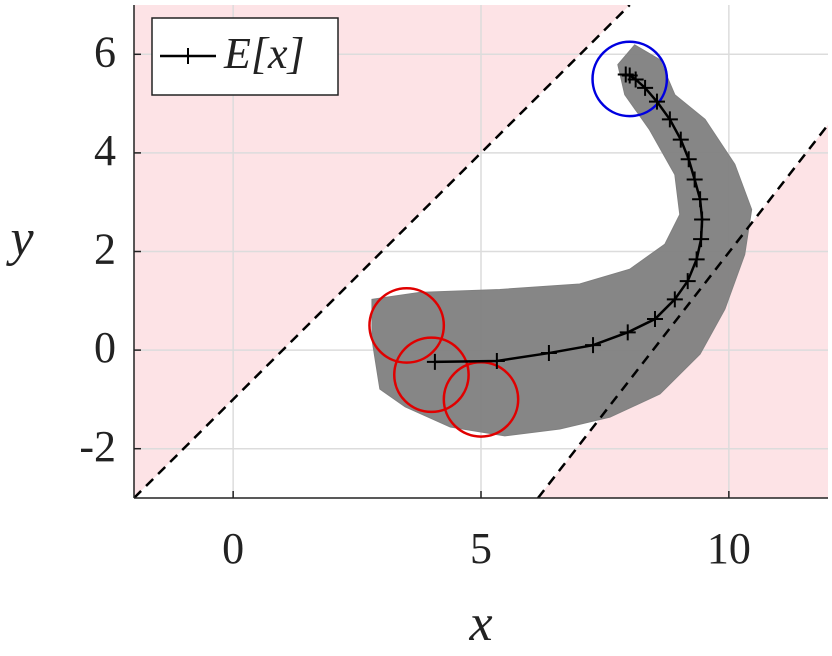 The image size is (832, 656). I want to click on y-tick-label: 4, so click(105, 150).